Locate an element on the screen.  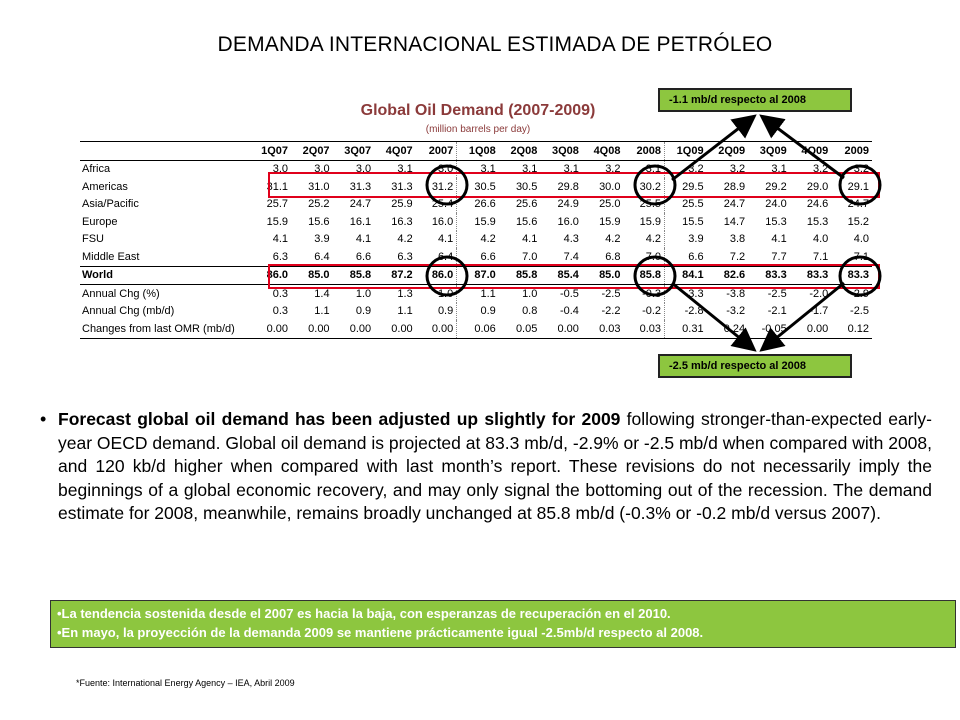
row-label: Europe is located at coordinates (100, 221).